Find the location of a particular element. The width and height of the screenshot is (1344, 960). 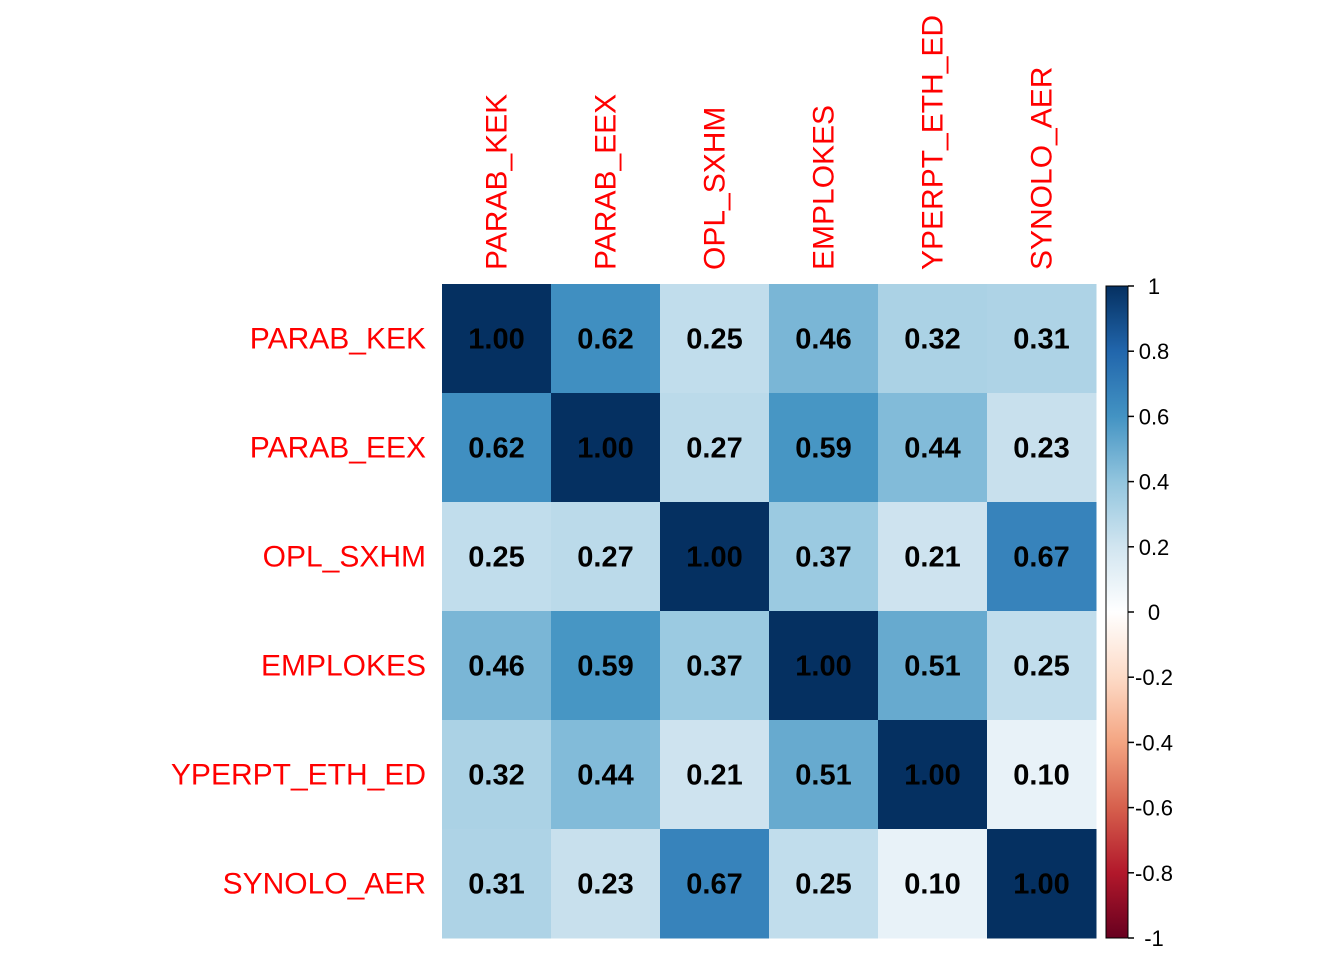

cell-value-OPL_SXHM-PARAB_EEX: 0.27 is located at coordinates (605, 558).